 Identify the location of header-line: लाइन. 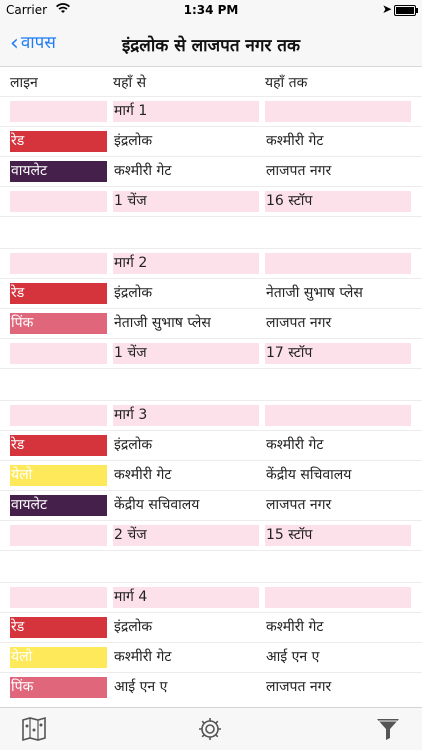
(24, 83).